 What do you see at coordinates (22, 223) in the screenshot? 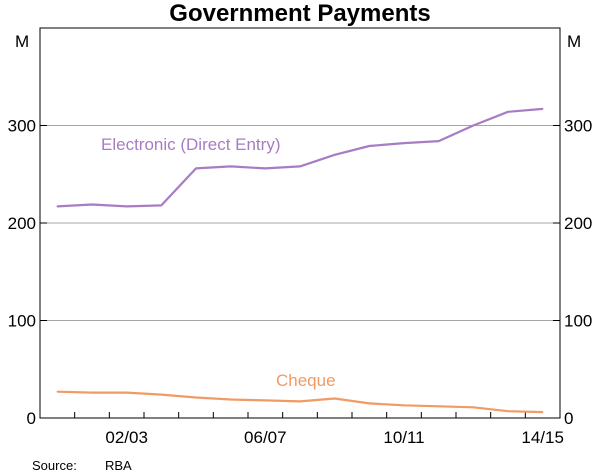
I see `y-tick-label-left: 200` at bounding box center [22, 223].